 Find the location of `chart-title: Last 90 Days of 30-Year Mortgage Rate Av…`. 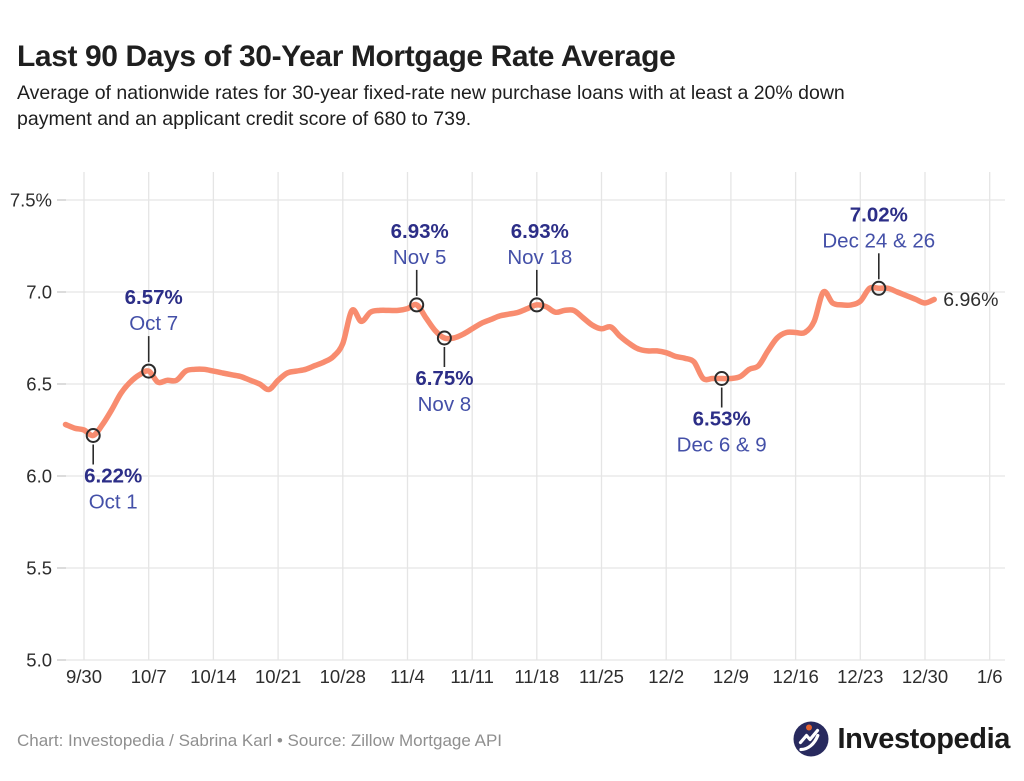

chart-title: Last 90 Days of 30-Year Mortgage Rate Av… is located at coordinates (346, 57).